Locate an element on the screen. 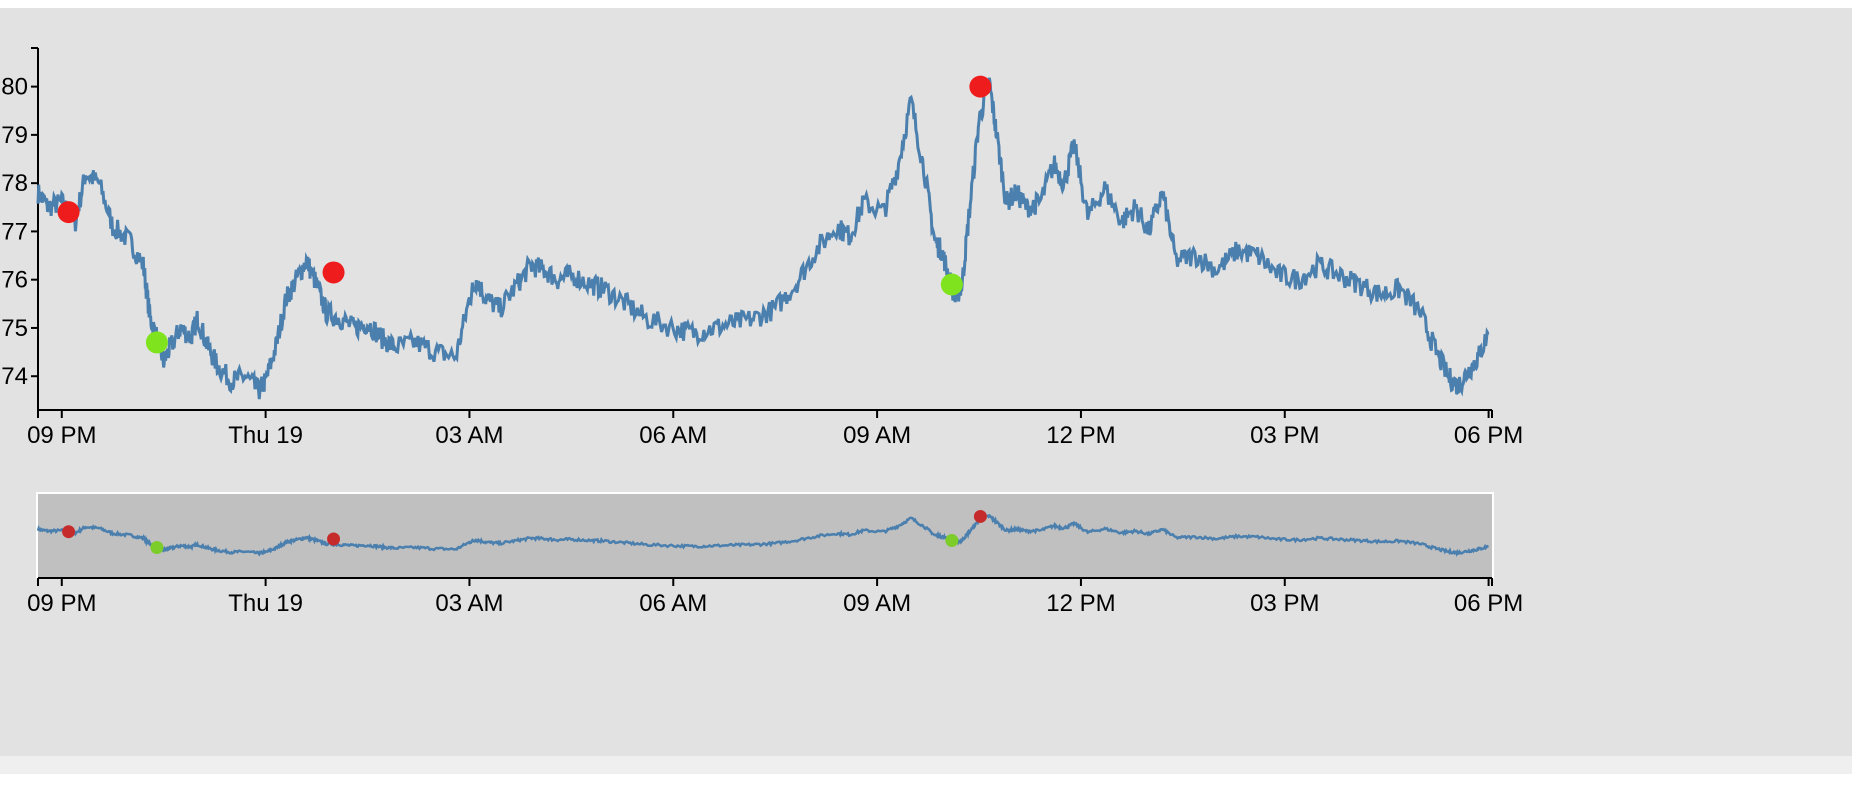 This screenshot has width=1852, height=799. x-tick: 09 PM is located at coordinates (61, 429).